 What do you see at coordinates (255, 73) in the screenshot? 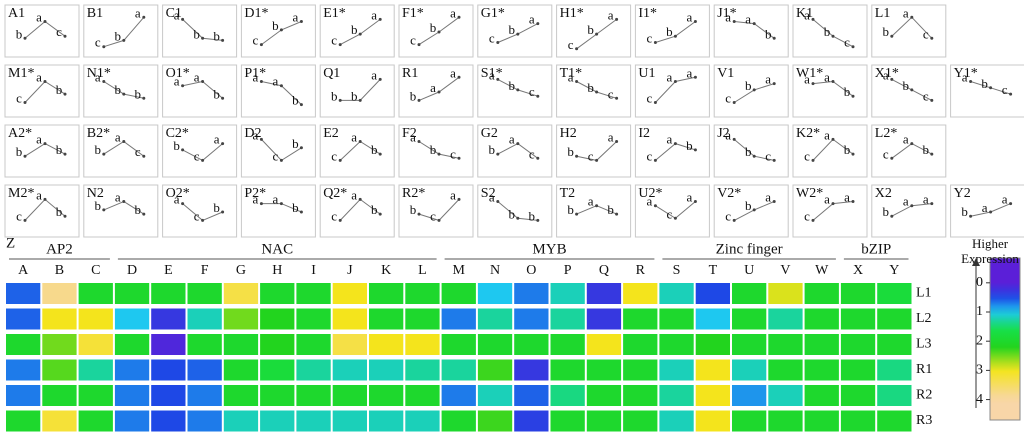
I see `panel-label: P1*` at bounding box center [255, 73].